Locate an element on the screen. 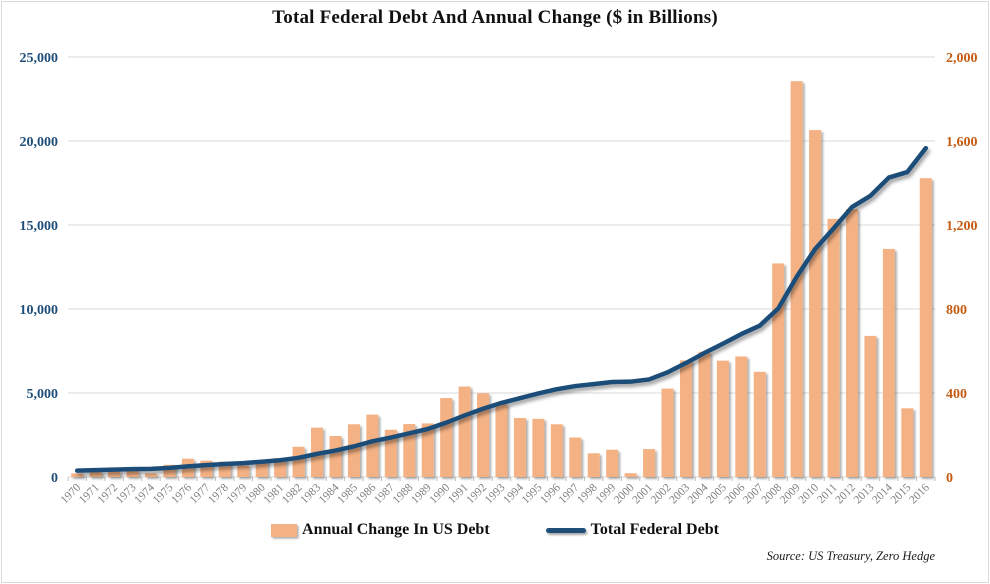 This screenshot has height=584, width=990. bar-2014 is located at coordinates (888, 362).